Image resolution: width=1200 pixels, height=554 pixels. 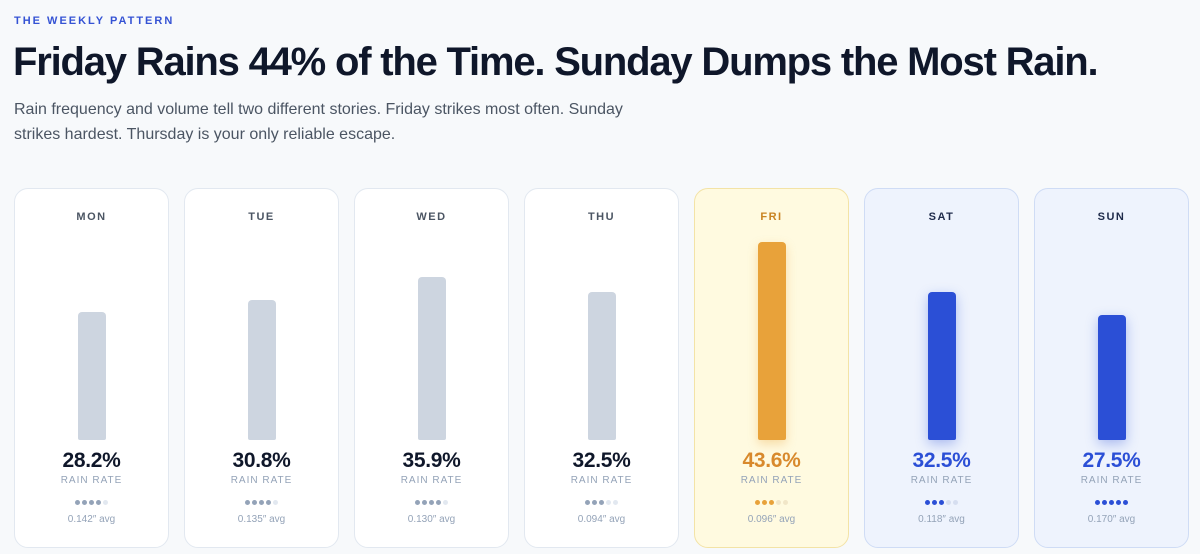 I want to click on day-label: SUN, so click(x=1111, y=217).